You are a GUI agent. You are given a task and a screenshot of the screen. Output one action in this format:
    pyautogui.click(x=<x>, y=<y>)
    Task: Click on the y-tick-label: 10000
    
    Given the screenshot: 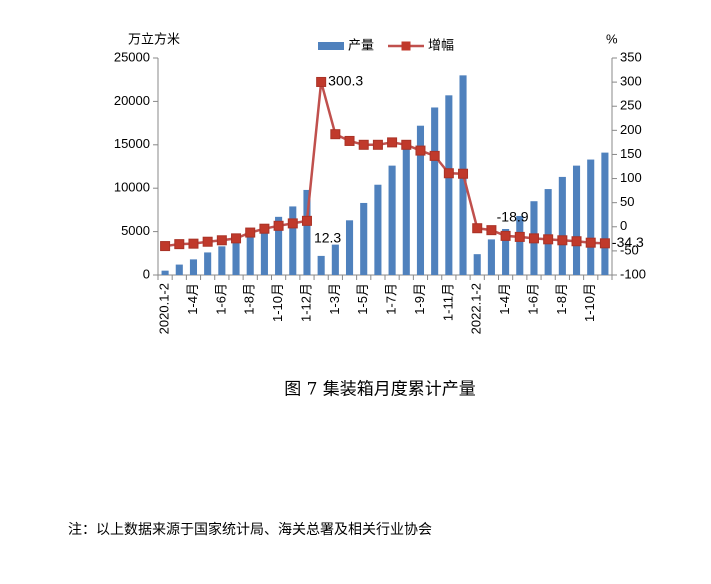 What is the action you would take?
    pyautogui.click(x=132, y=187)
    